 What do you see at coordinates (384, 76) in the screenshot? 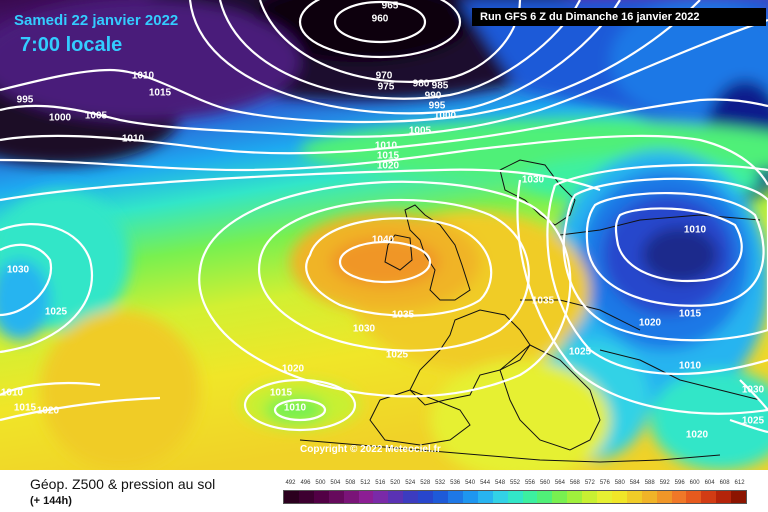
I see `pressure-label: 970` at bounding box center [384, 76].